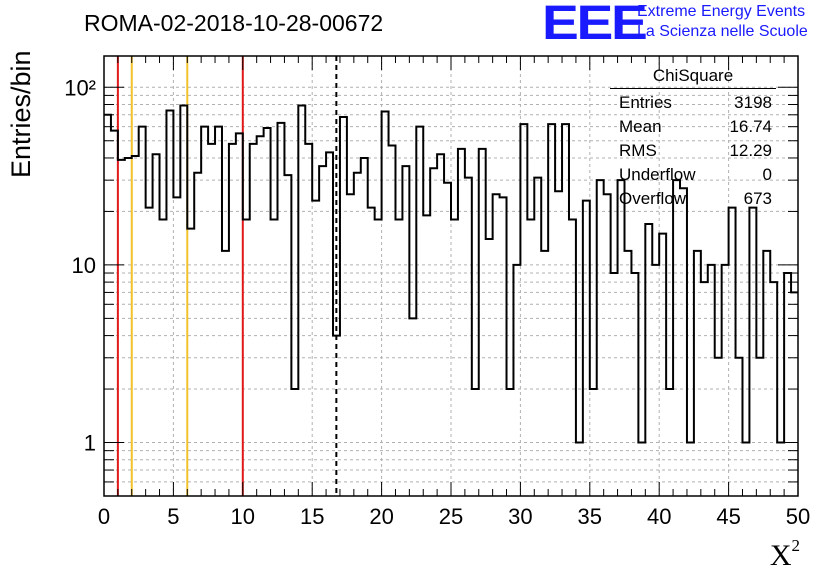 The image size is (836, 573). What do you see at coordinates (784, 554) in the screenshot?
I see `x-axis-label: X2` at bounding box center [784, 554].